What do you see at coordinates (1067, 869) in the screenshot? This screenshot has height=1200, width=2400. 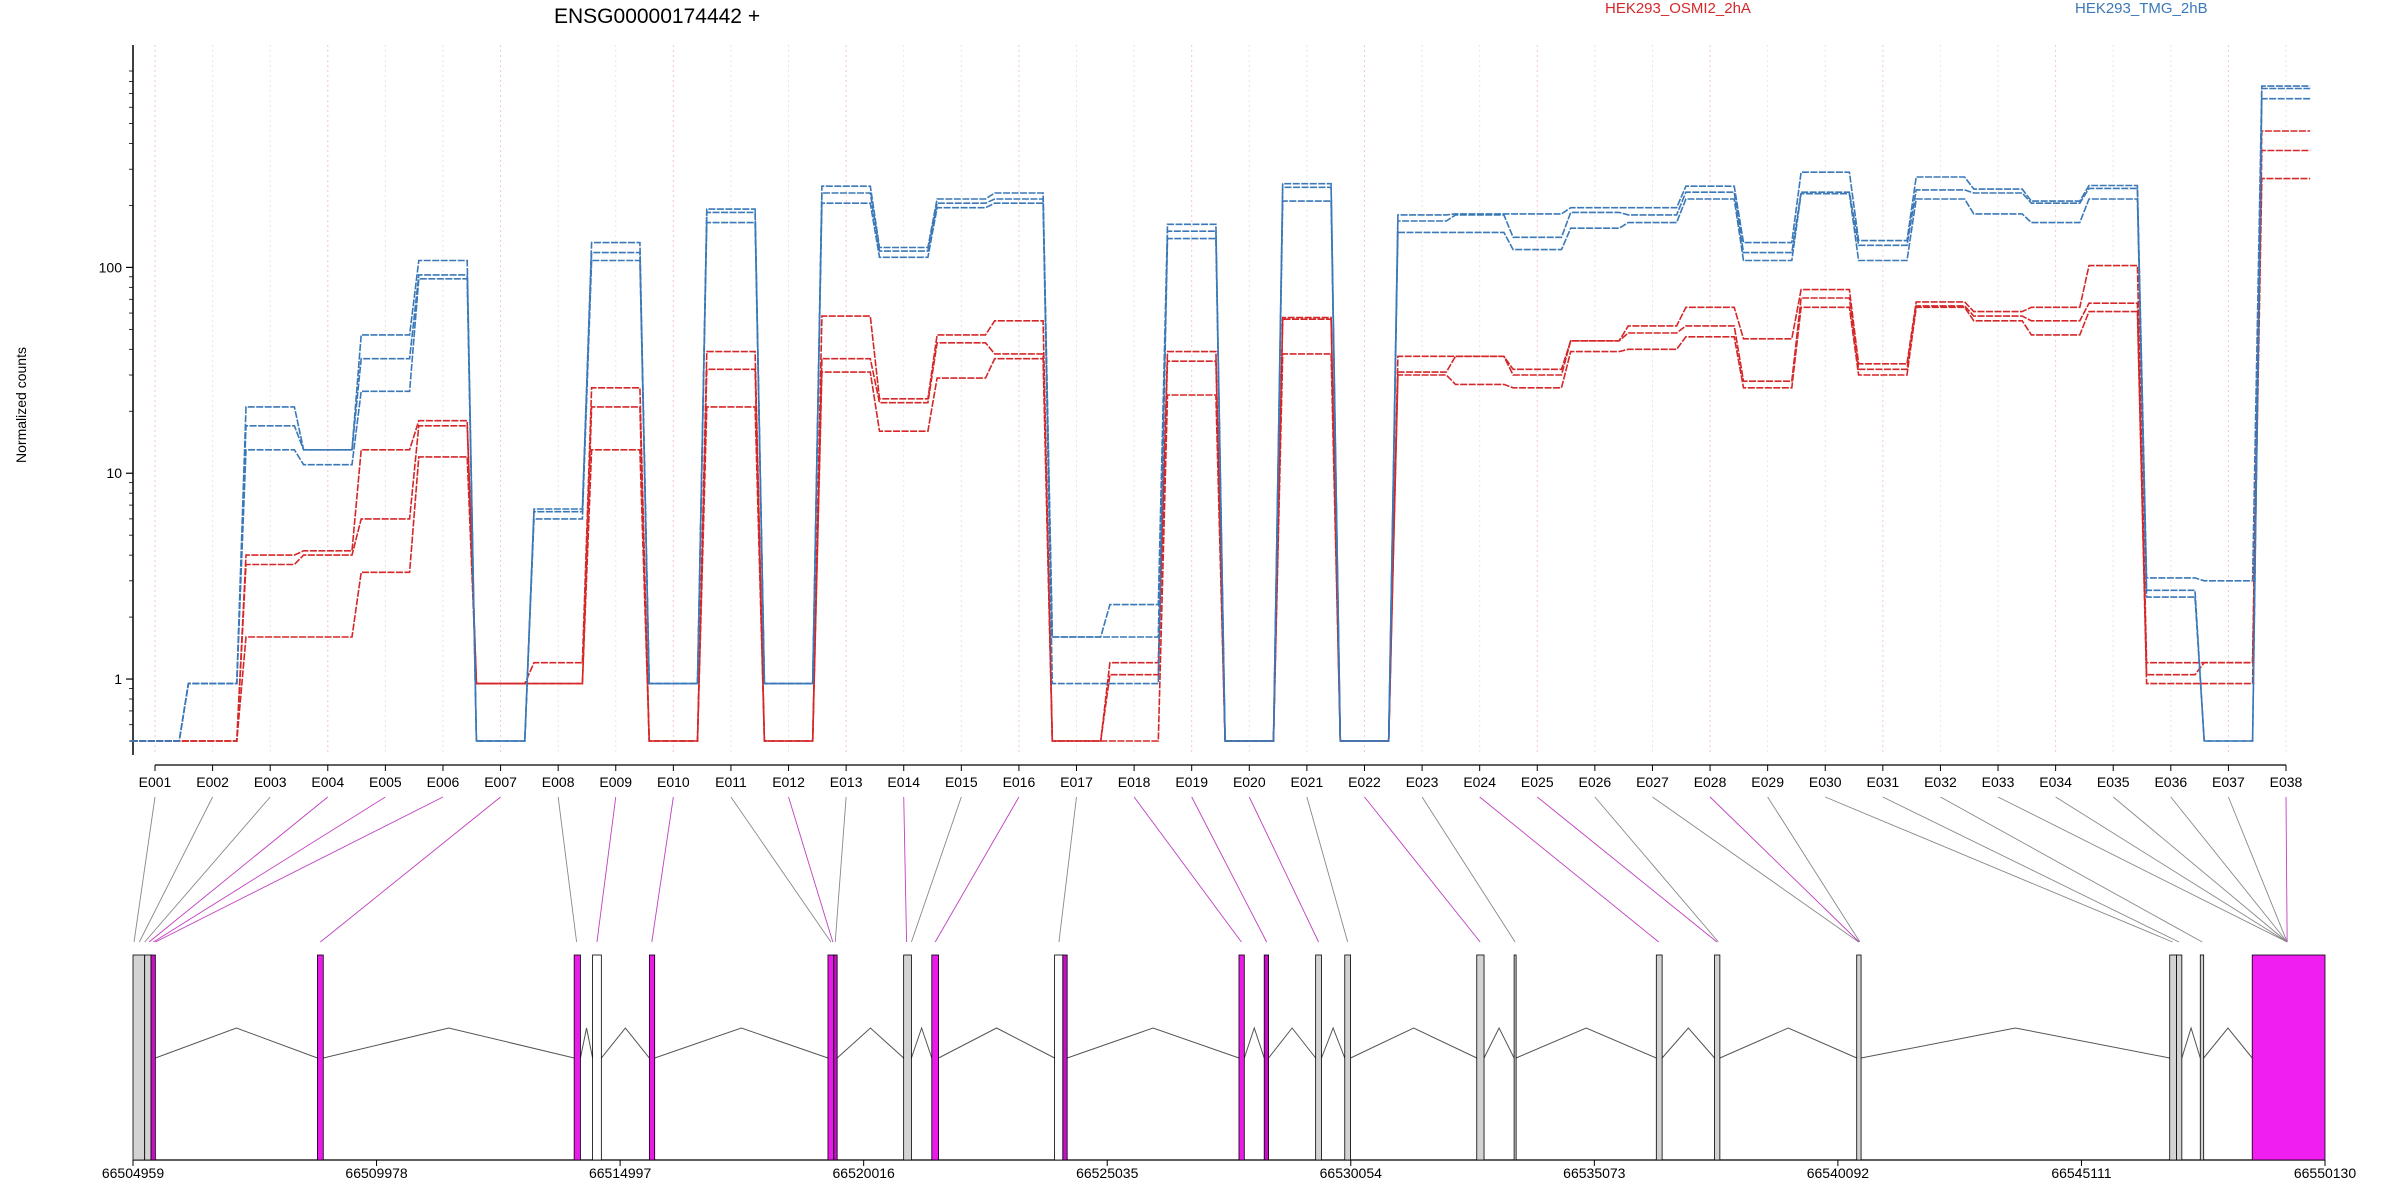 I see `connector-E017` at bounding box center [1067, 869].